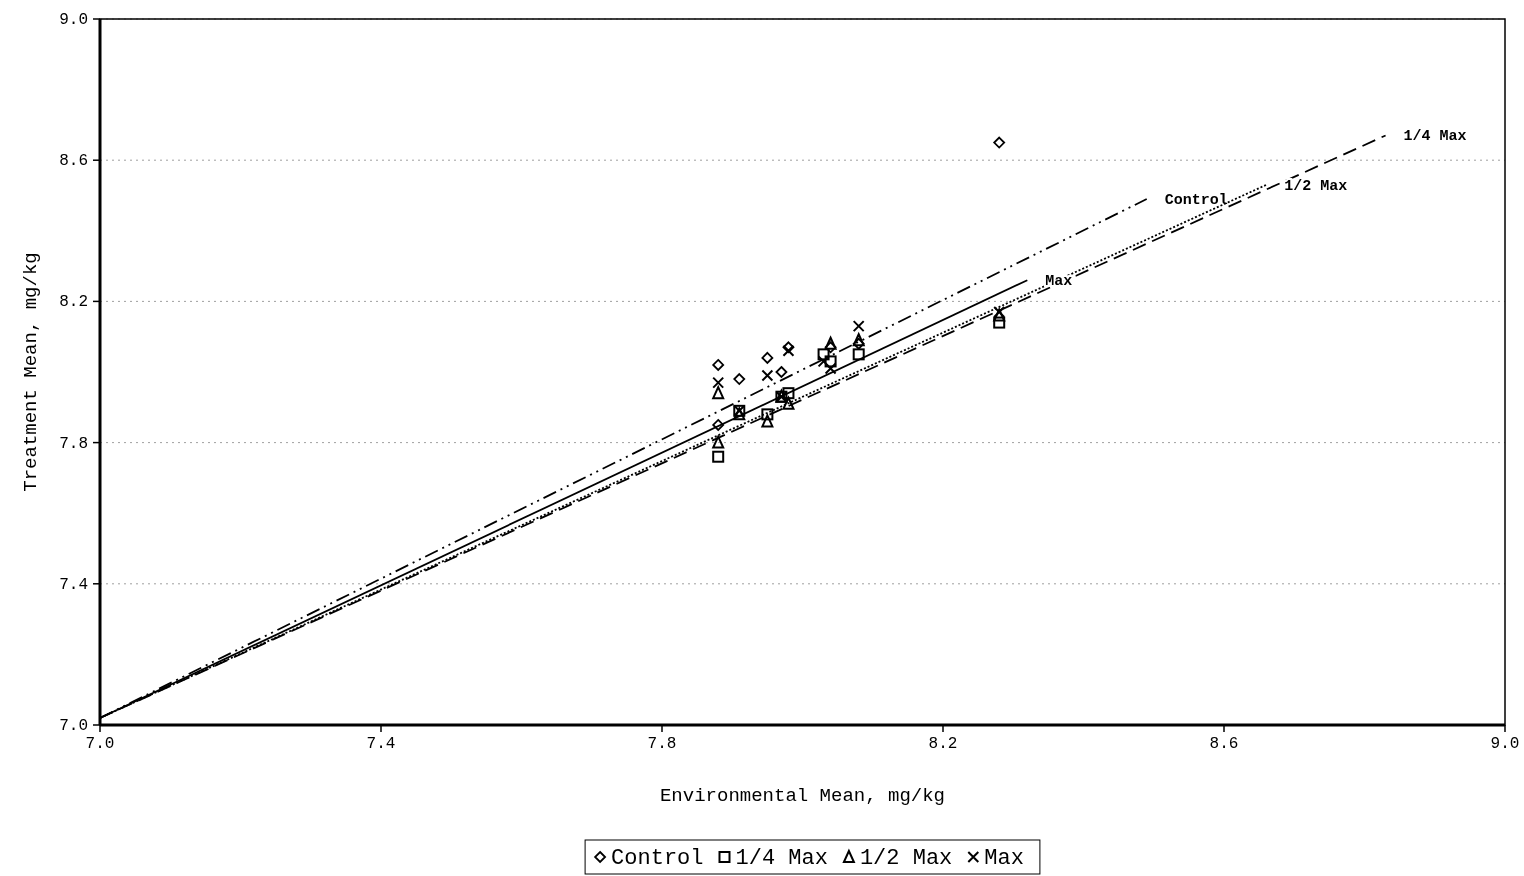 The width and height of the screenshot is (1524, 876). What do you see at coordinates (31, 372) in the screenshot?
I see `y-axis-title: Treatment Mean, mg/kg` at bounding box center [31, 372].